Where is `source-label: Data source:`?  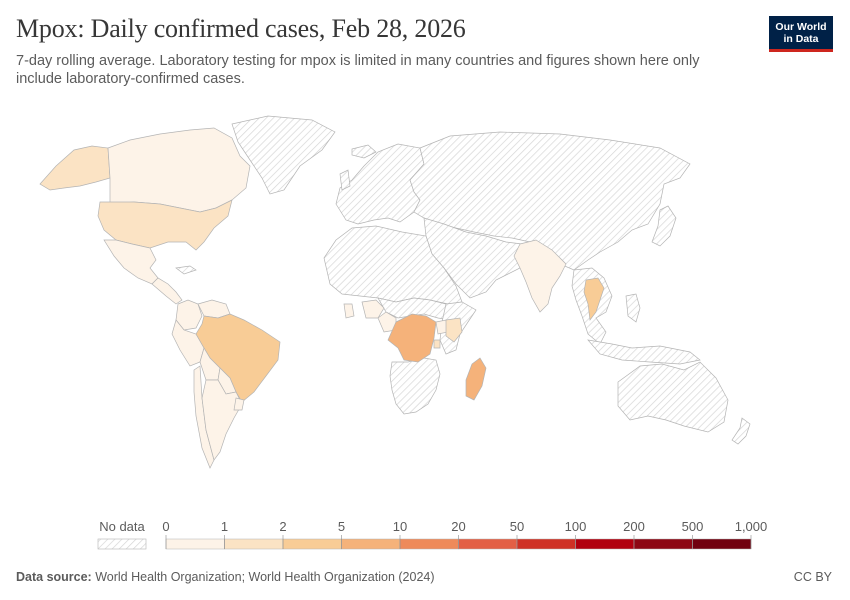 source-label: Data source: is located at coordinates (54, 577).